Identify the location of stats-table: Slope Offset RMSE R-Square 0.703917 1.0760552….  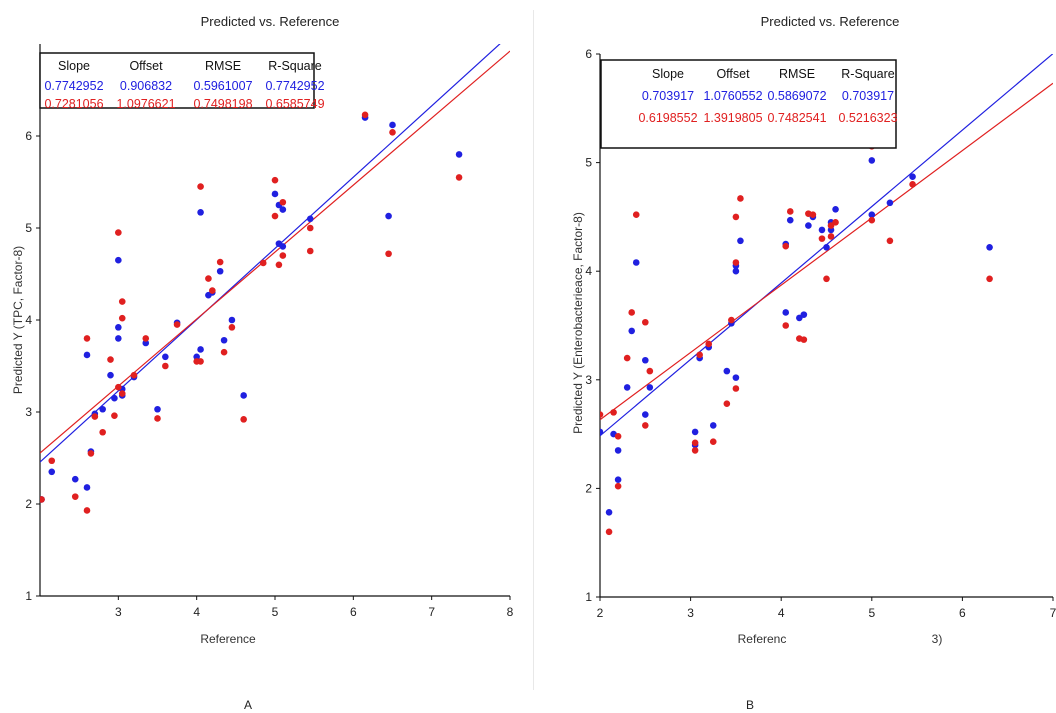
(749, 104).